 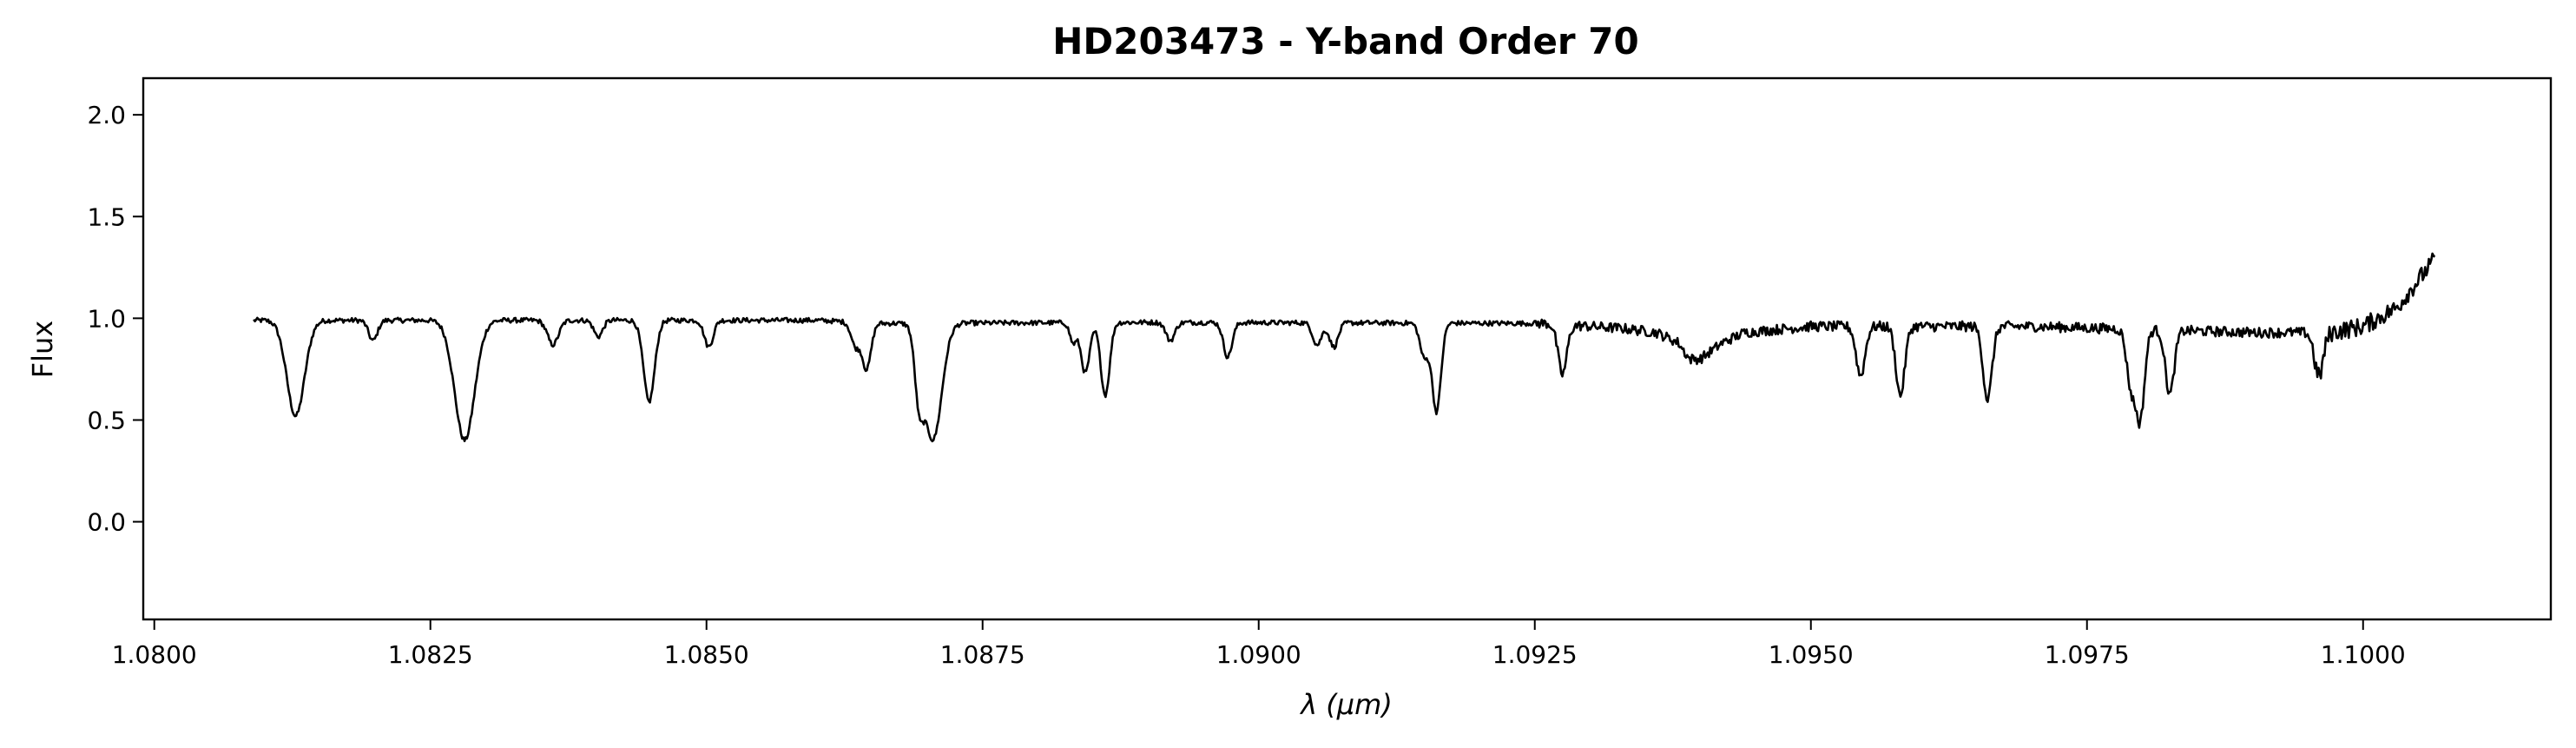 What do you see at coordinates (1346, 704) in the screenshot?
I see `x-axis-label: λ (μm)` at bounding box center [1346, 704].